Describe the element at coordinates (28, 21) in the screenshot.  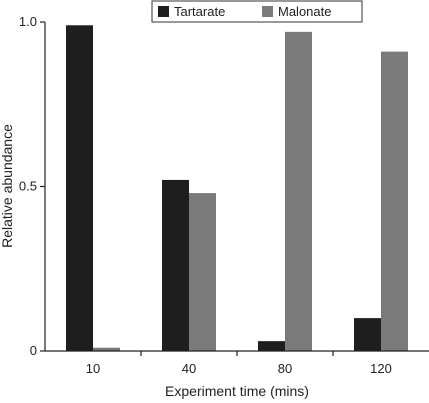
I see `y-tick-label: 1.0` at that location.